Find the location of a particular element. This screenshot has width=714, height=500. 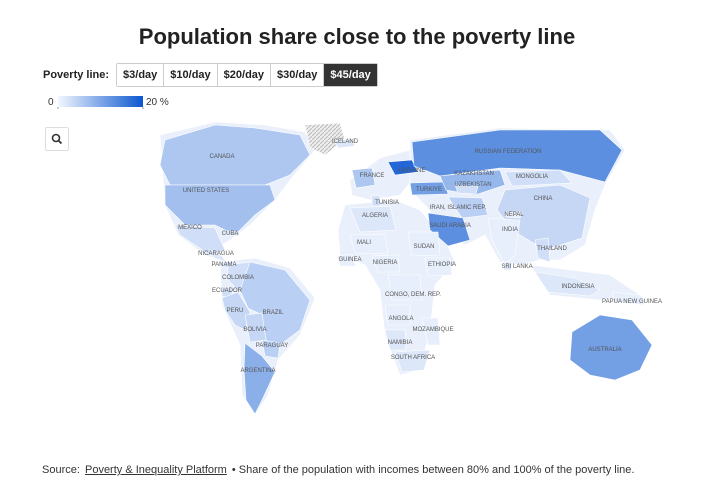

legend: 0 20 % is located at coordinates (108, 103).